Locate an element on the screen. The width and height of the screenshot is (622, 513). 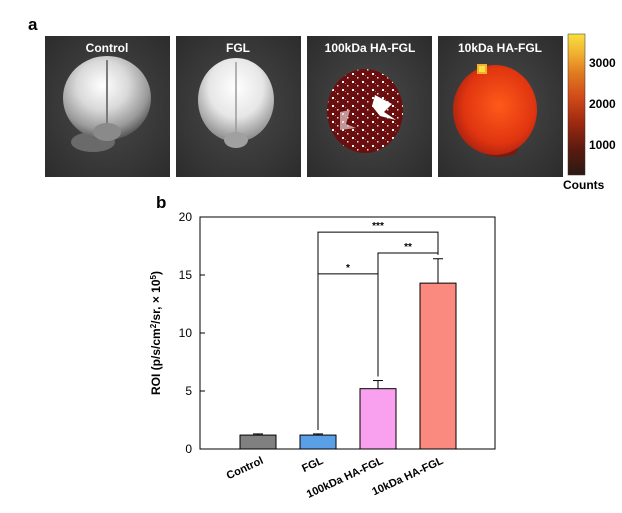
colorbar-unit-label: Counts is located at coordinates (584, 185).